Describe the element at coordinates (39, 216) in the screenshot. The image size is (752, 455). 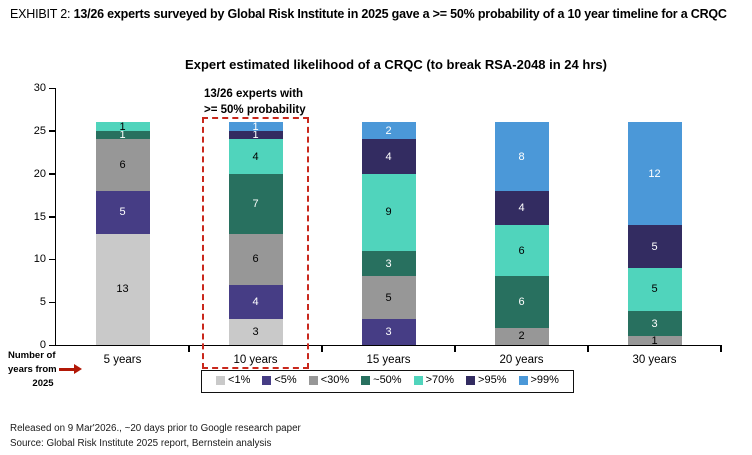
I see `y-tick-label-15: 15` at that location.